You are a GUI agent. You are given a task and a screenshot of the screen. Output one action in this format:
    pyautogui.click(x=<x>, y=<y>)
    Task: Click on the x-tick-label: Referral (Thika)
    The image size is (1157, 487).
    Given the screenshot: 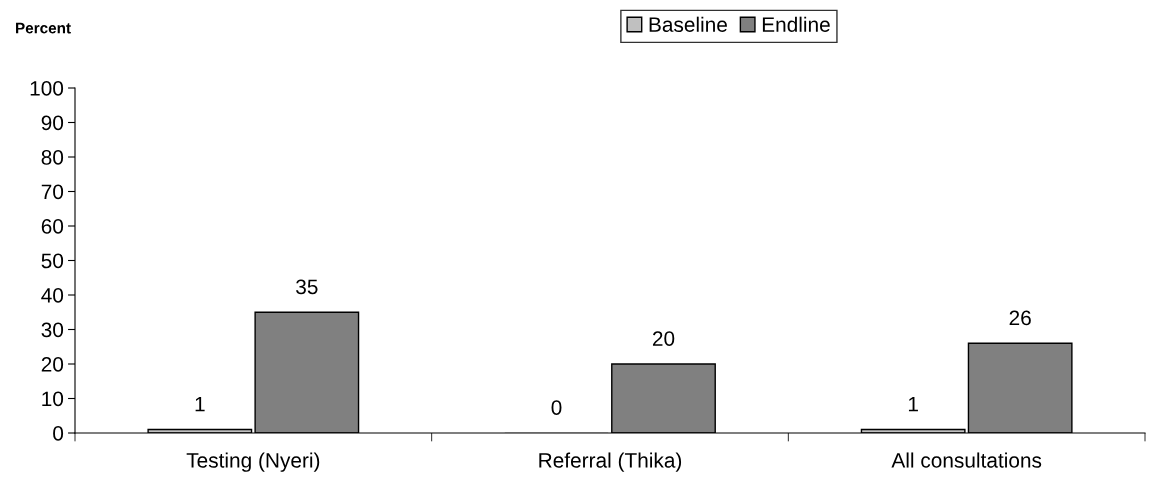 What is the action you would take?
    pyautogui.click(x=610, y=462)
    